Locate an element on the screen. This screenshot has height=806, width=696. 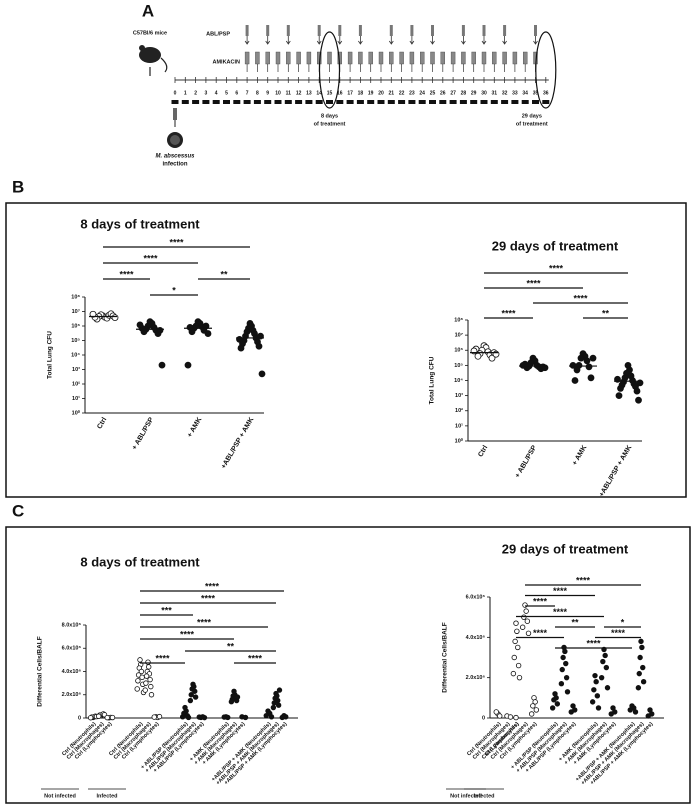
day-label: 19 is located at coordinates (371, 93).